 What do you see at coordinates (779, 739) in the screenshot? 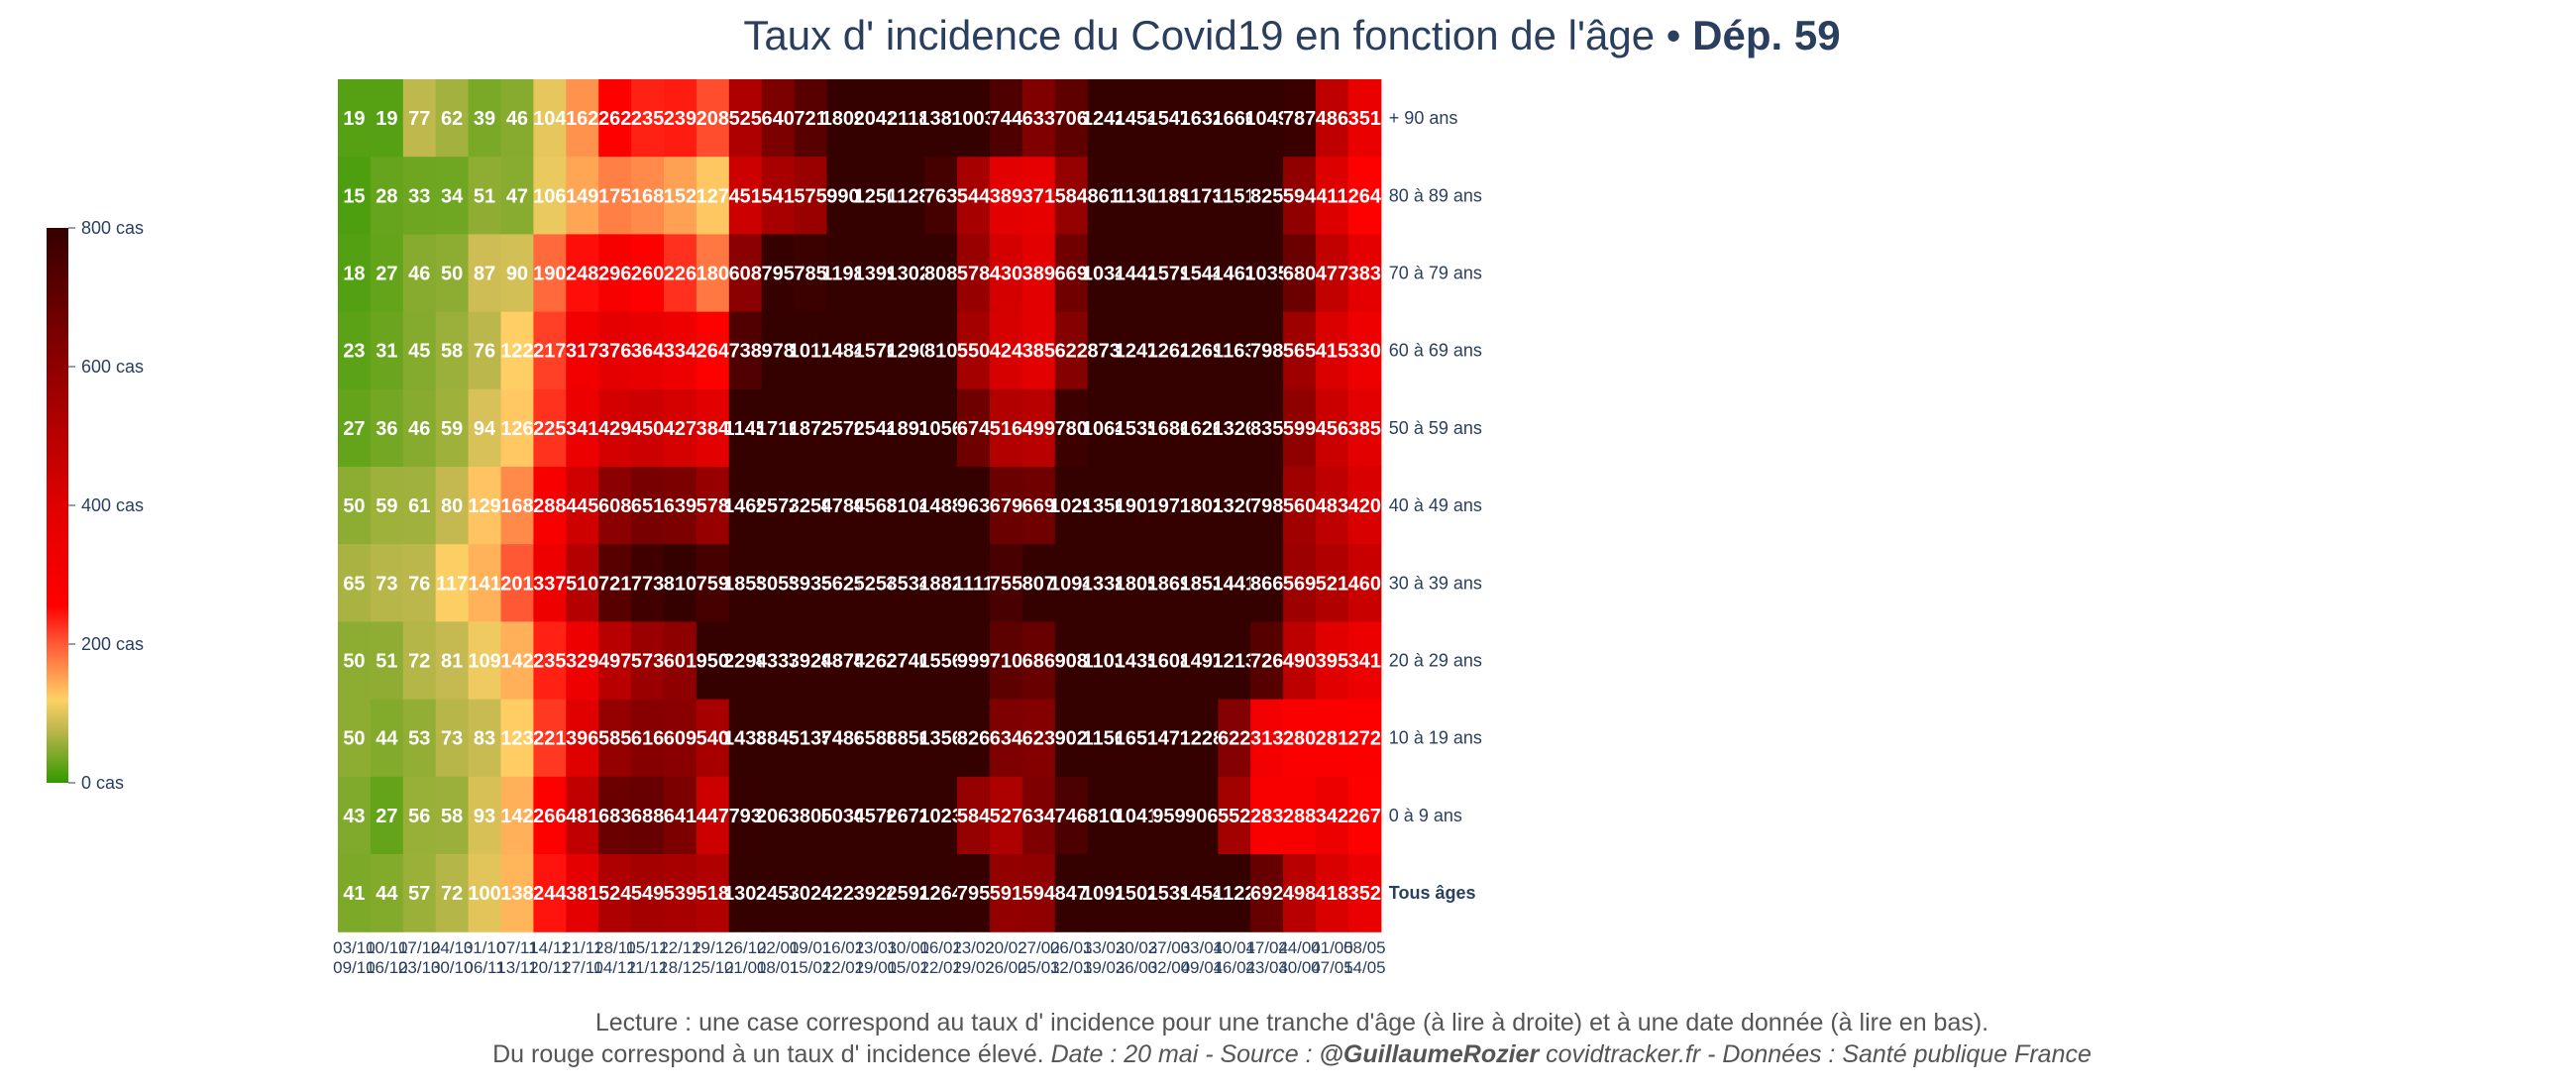
I see `cell-value-label: 3843` at bounding box center [779, 739].